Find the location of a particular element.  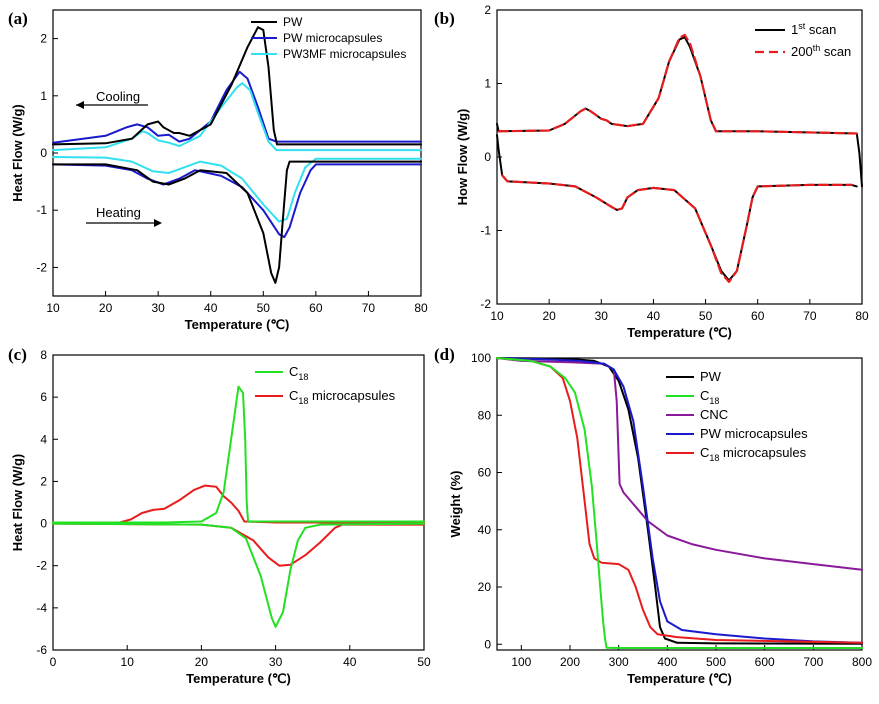

cooling-arrowhead is located at coordinates (80, 105).